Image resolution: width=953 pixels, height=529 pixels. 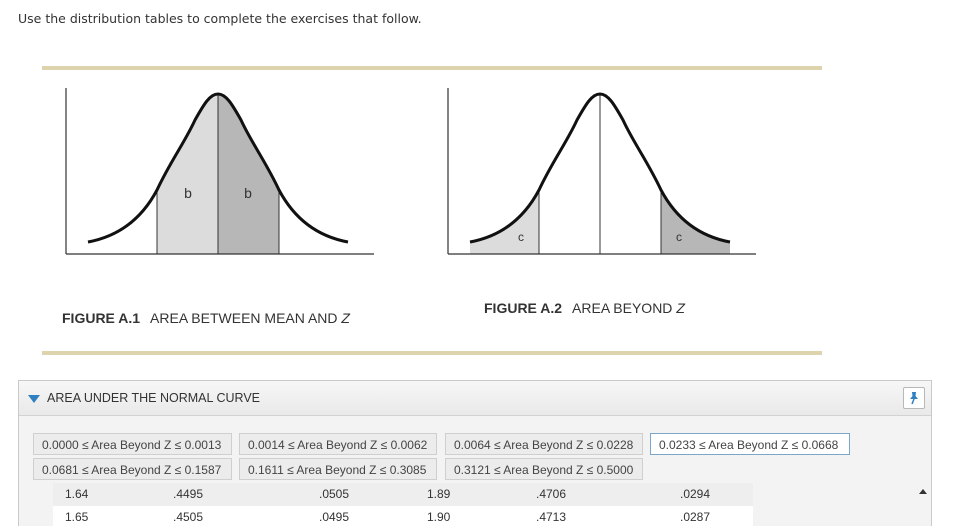 I want to click on collapse-triangle-icon, so click(x=34, y=399).